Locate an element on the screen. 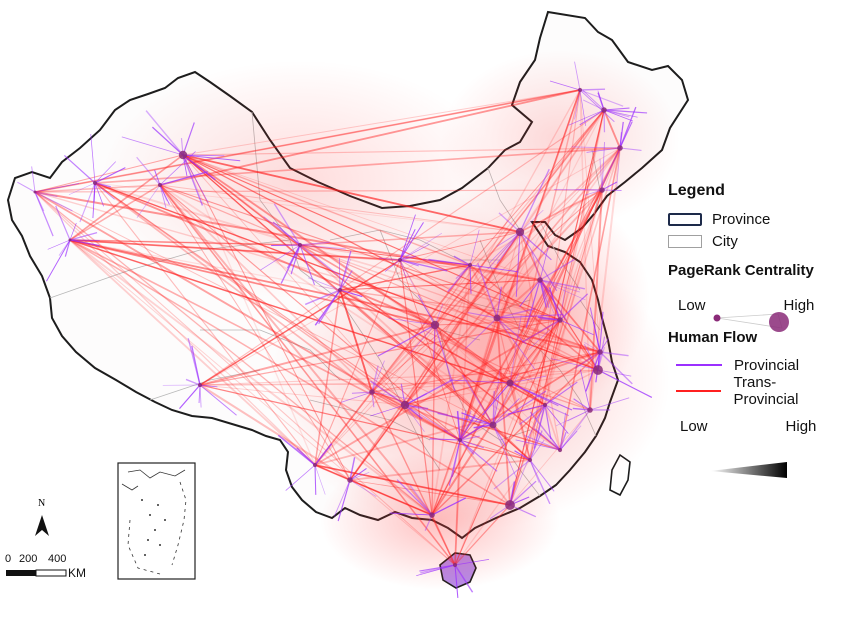 The width and height of the screenshot is (844, 625). intensity-high-label: High is located at coordinates (801, 426).